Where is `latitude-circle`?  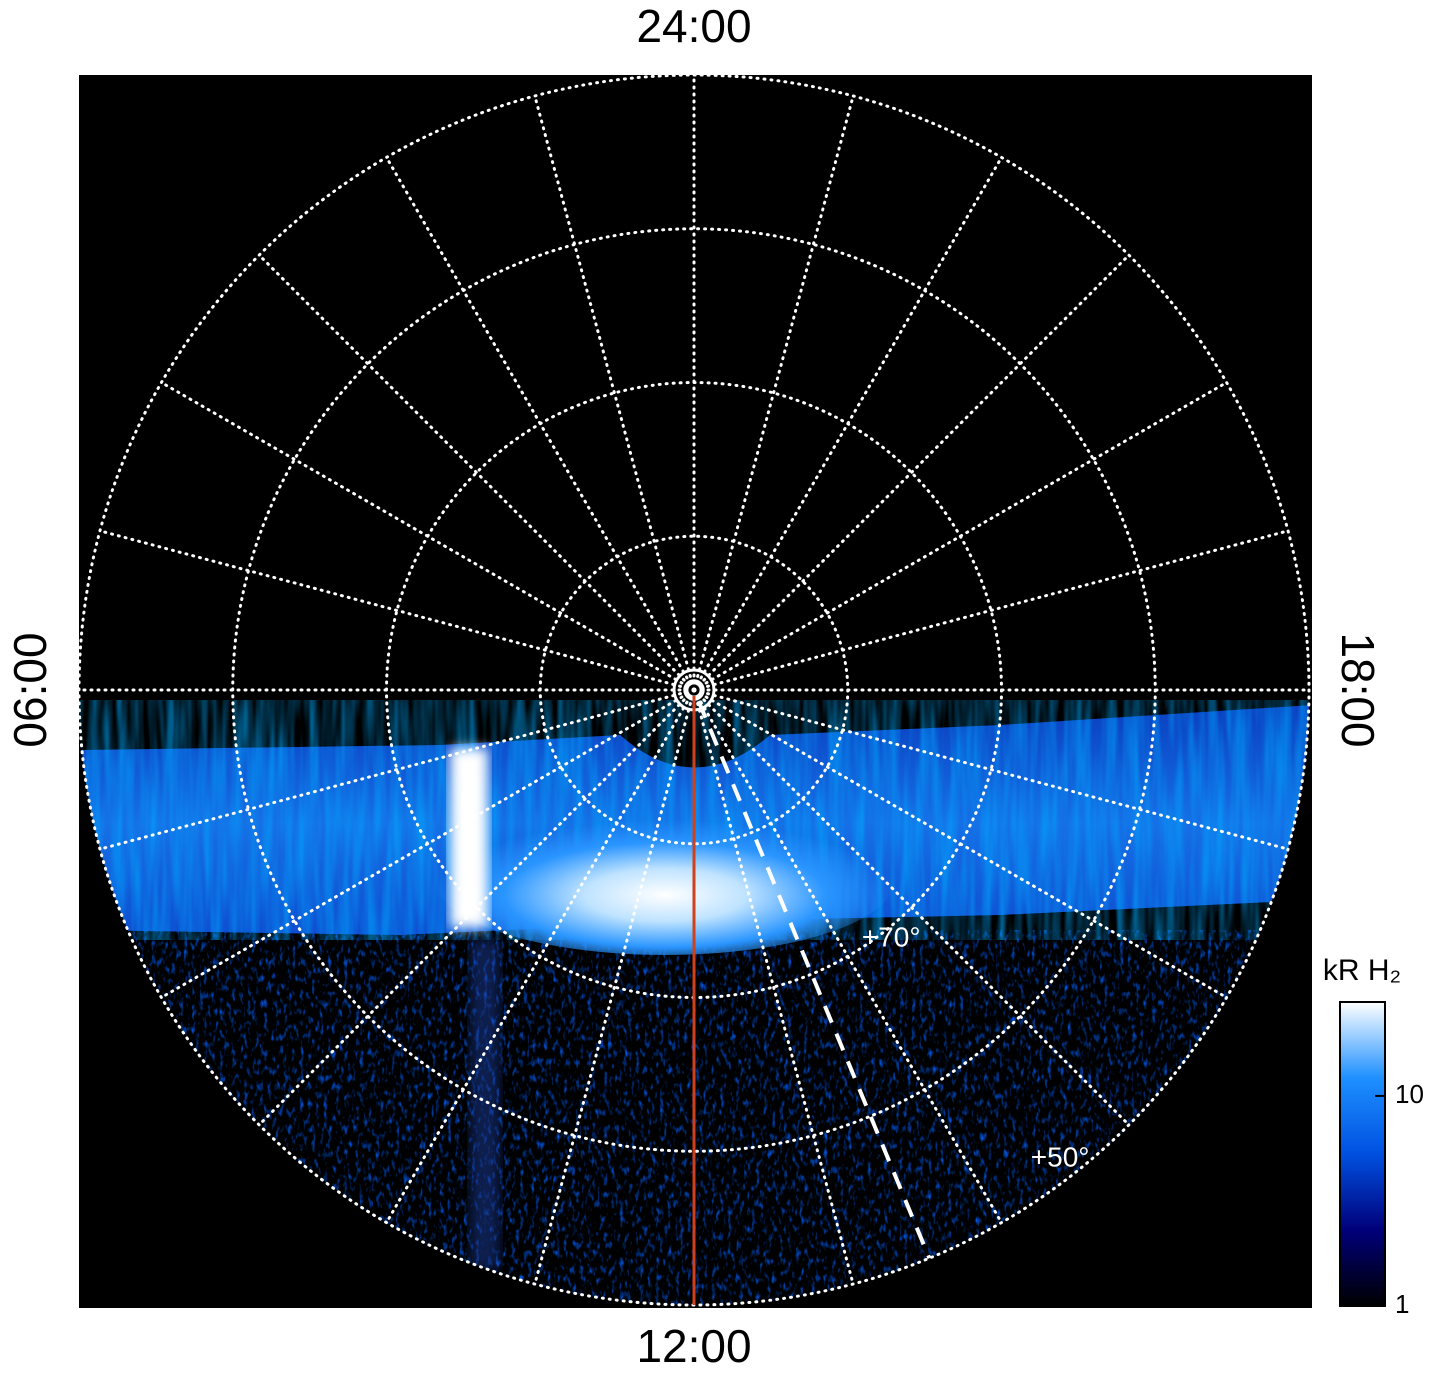 latitude-circle is located at coordinates (694, 690).